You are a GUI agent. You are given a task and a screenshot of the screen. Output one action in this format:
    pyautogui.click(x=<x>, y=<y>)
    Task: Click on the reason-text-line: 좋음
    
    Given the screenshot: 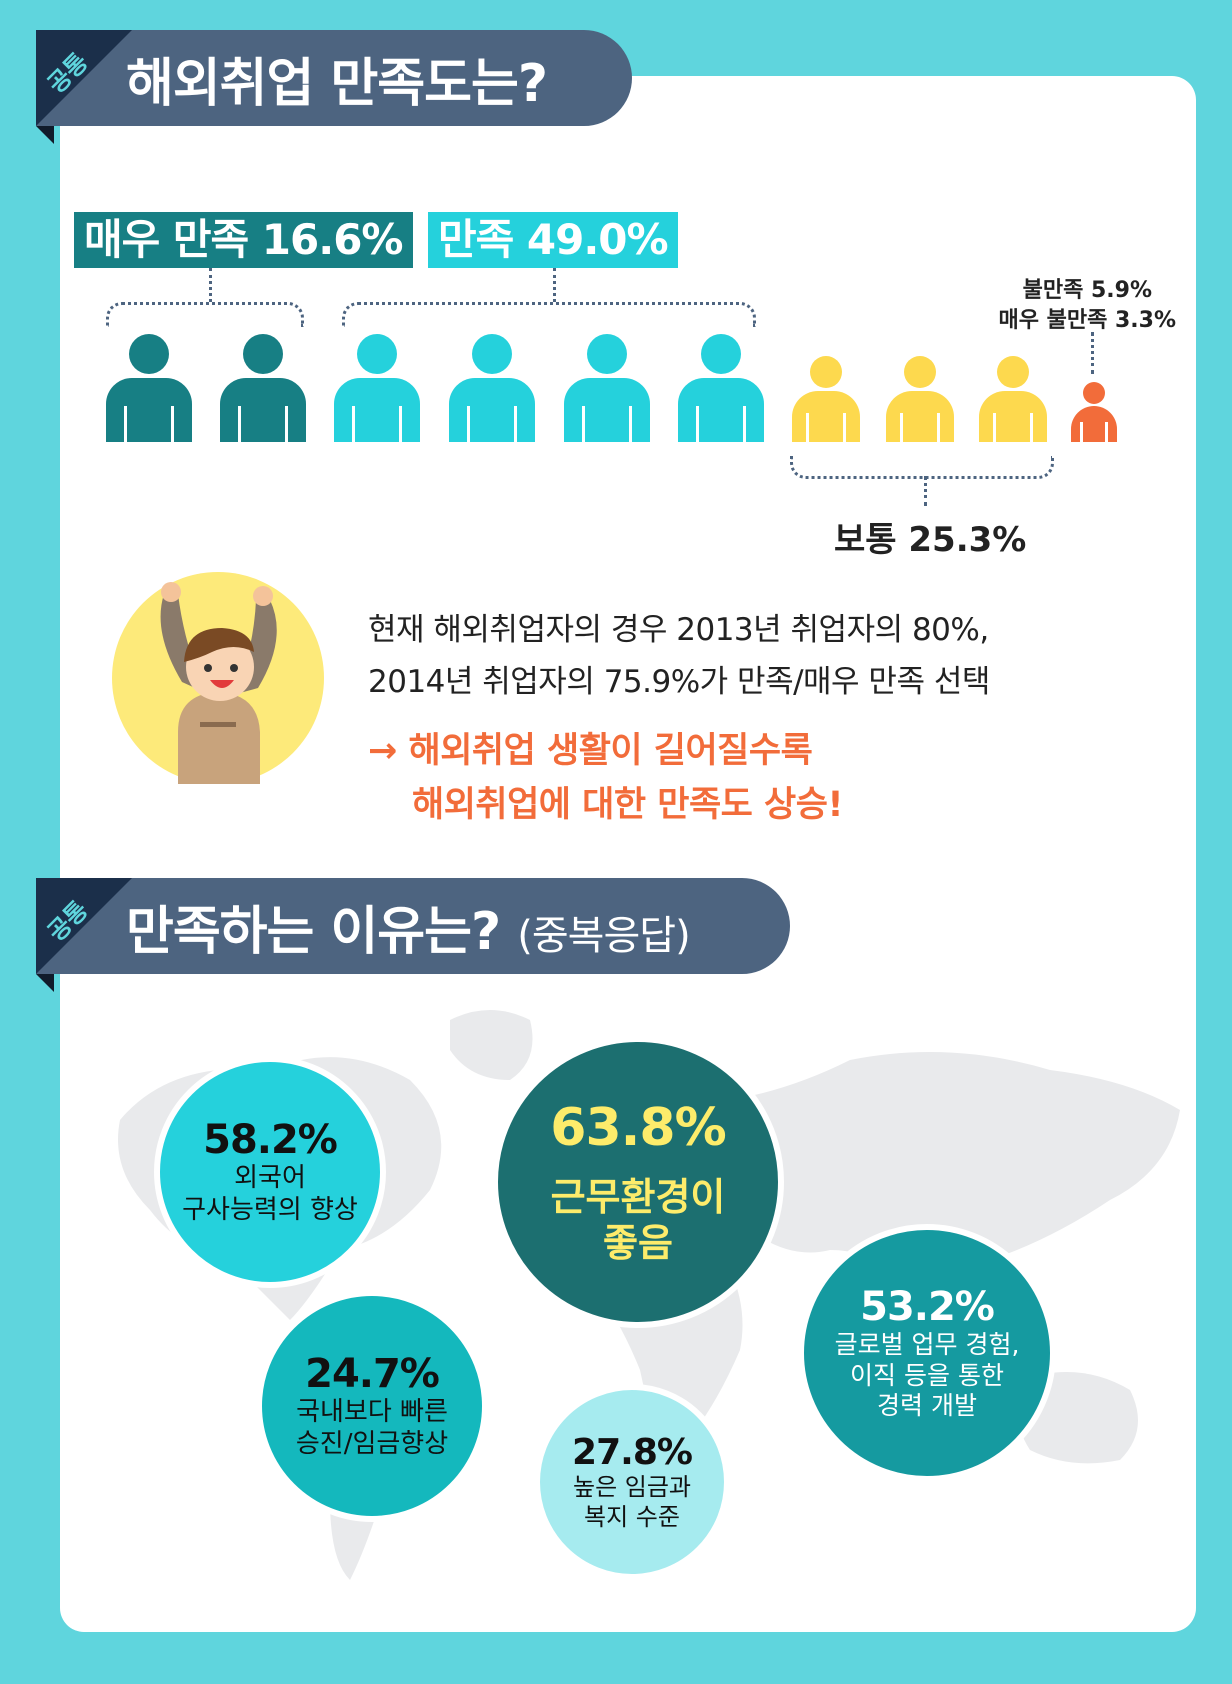 What is the action you would take?
    pyautogui.click(x=638, y=1243)
    